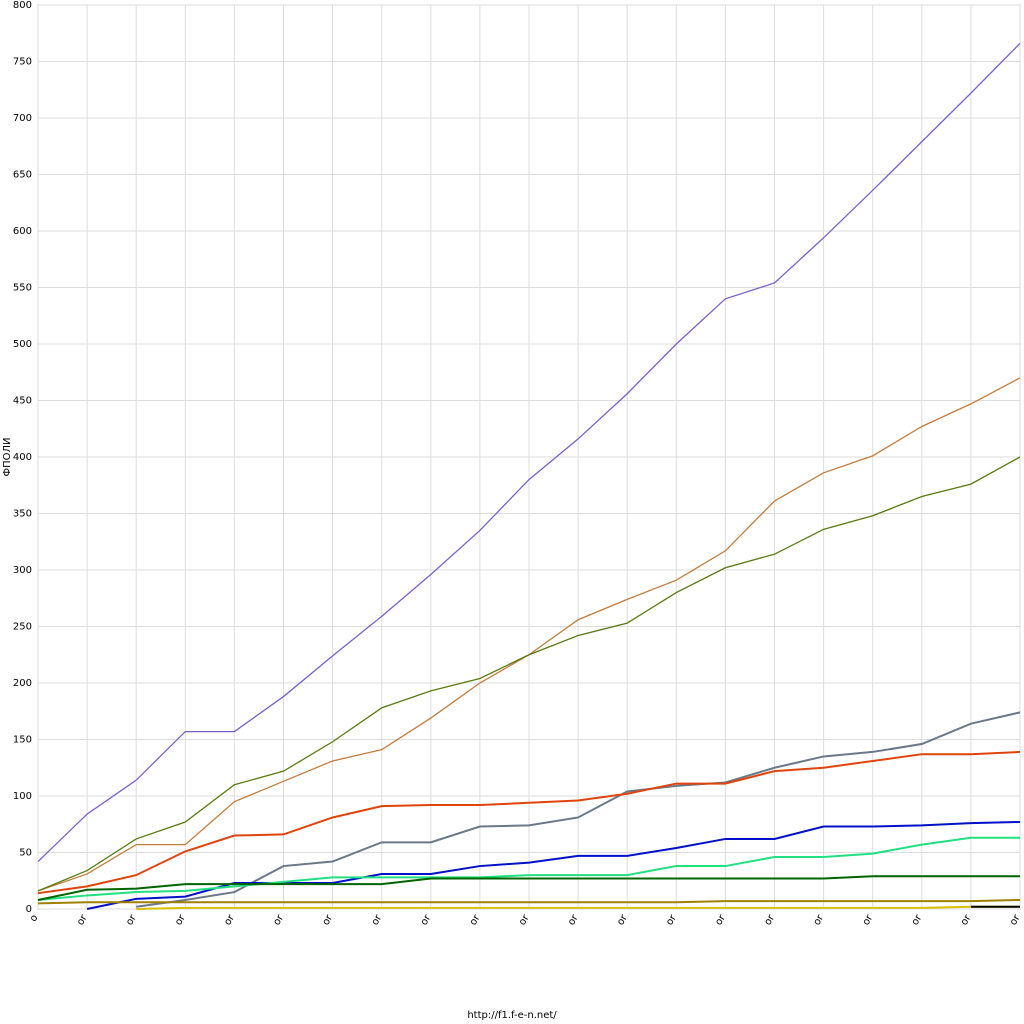 The height and width of the screenshot is (1024, 1024). Describe the element at coordinates (7, 457) in the screenshot. I see `y-axis-label: ФПОЛИ` at that location.